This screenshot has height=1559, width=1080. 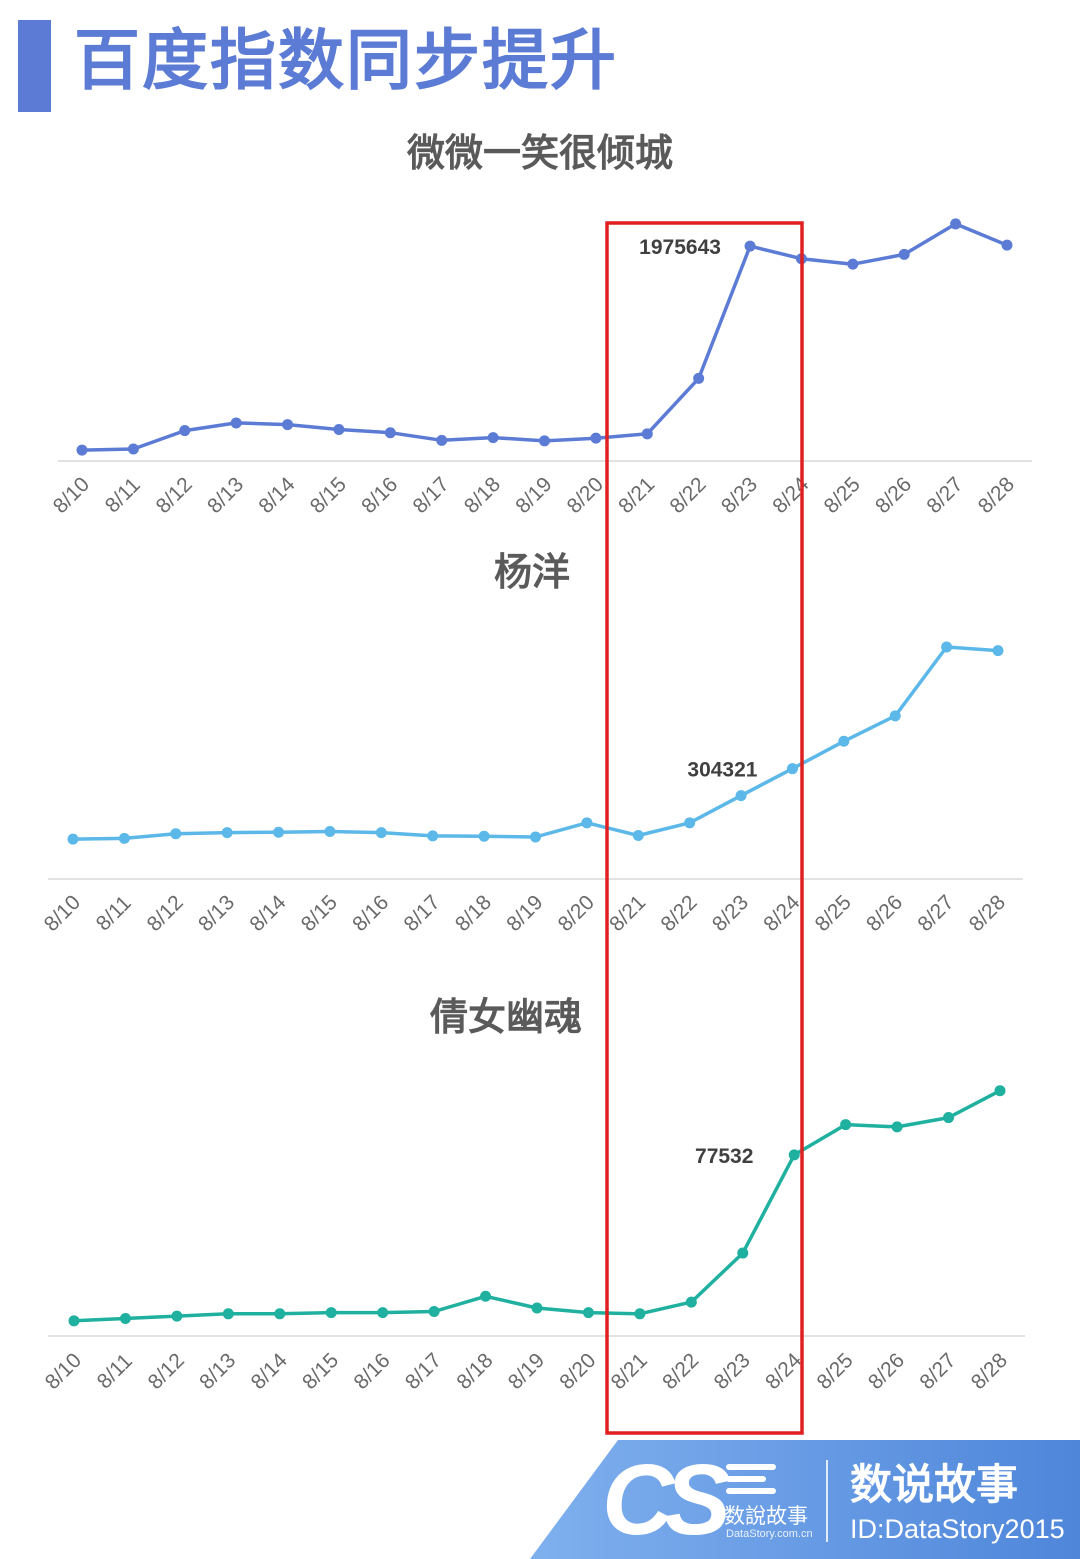 I want to click on data-label: 77532, so click(x=724, y=1156).